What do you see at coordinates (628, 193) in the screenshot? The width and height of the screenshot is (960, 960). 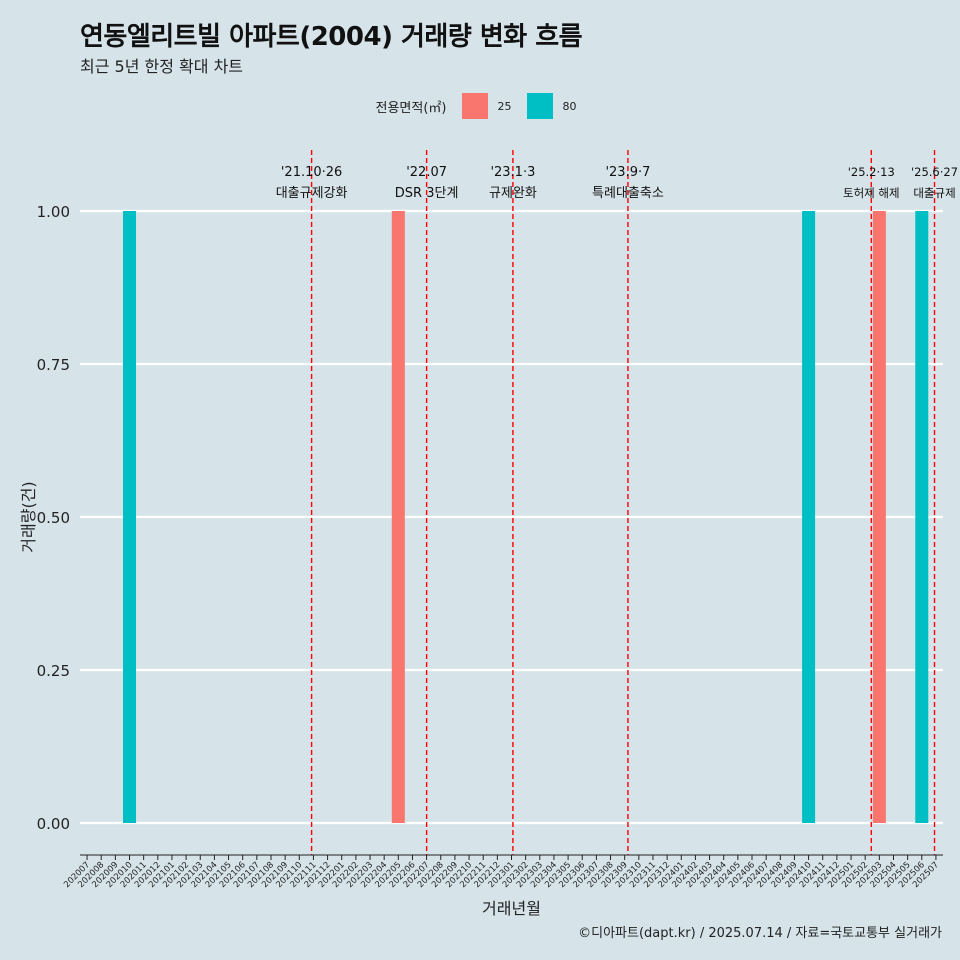 I see `event-name-label: 특례대출축소` at bounding box center [628, 193].